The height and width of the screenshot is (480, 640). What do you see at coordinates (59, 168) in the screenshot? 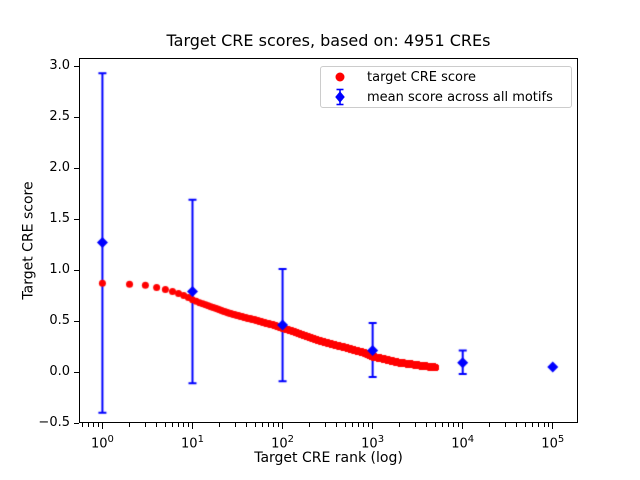
I see `y-tick-label: 2.0` at bounding box center [59, 168].